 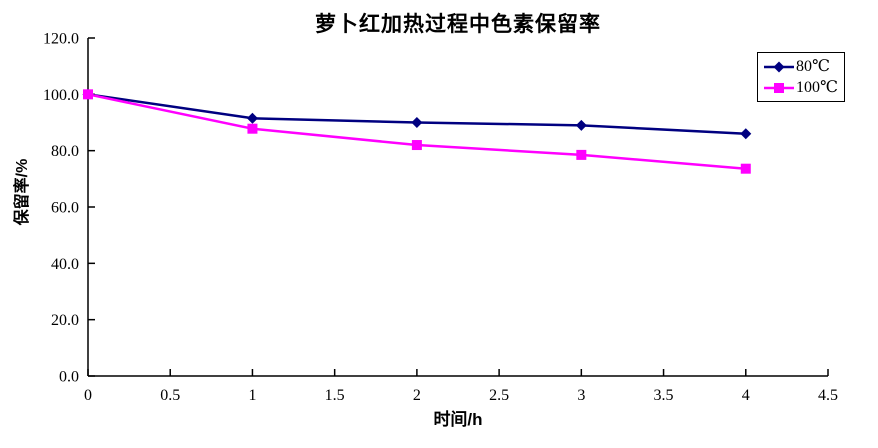 What do you see at coordinates (458, 419) in the screenshot?
I see `x-axis-label: 时间/h` at bounding box center [458, 419].